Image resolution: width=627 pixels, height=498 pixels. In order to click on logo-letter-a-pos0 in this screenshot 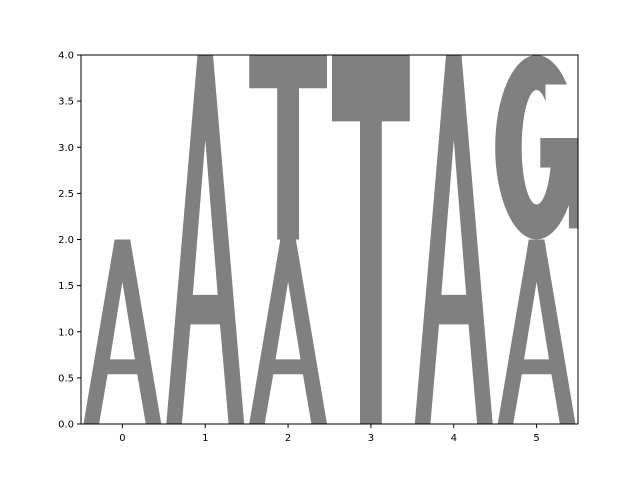, I will do `click(122, 331)`.